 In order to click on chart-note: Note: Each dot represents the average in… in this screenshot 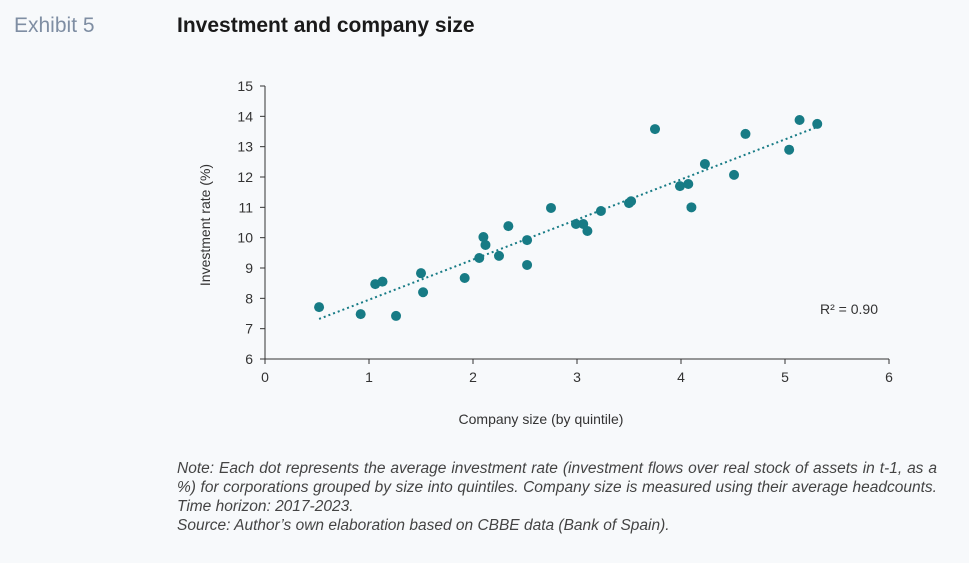, I will do `click(557, 497)`.